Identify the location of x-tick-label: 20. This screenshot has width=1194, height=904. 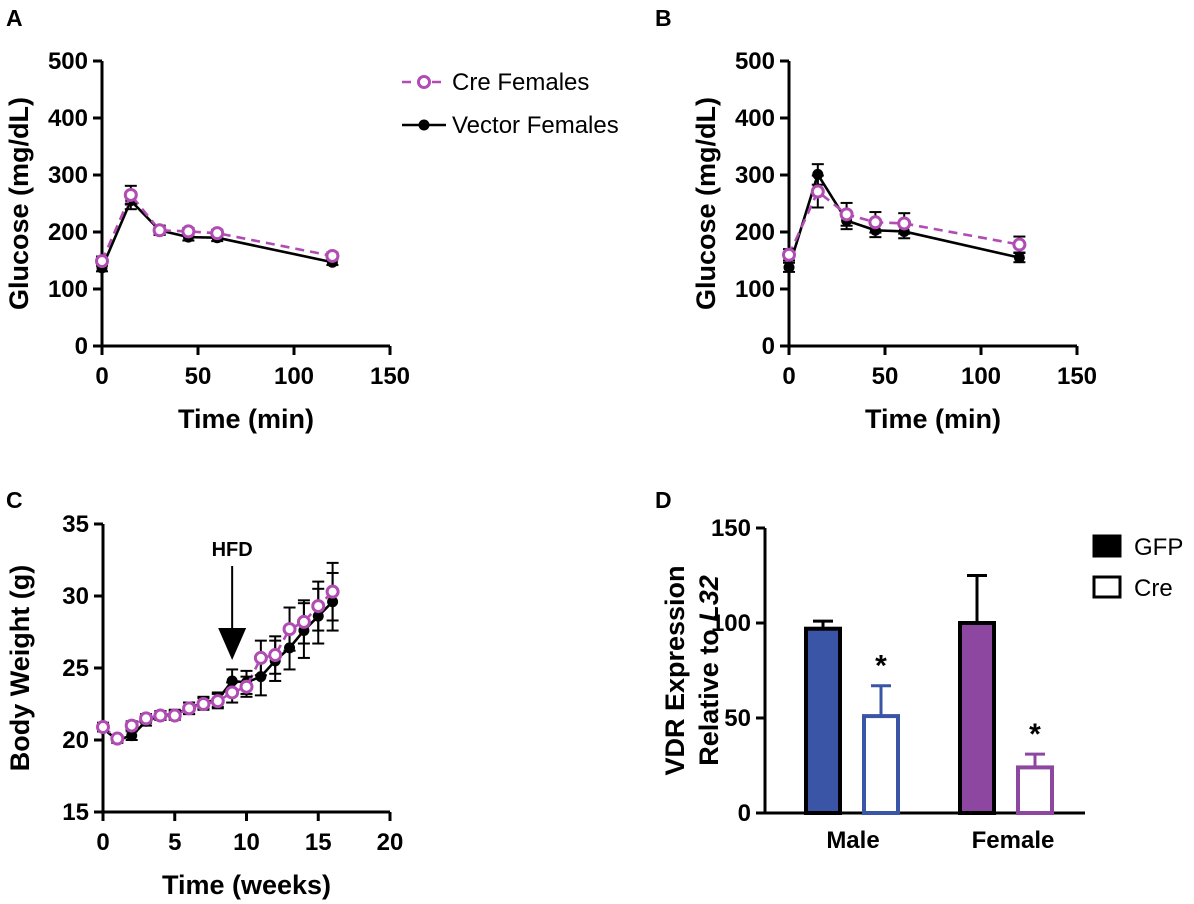
(390, 842).